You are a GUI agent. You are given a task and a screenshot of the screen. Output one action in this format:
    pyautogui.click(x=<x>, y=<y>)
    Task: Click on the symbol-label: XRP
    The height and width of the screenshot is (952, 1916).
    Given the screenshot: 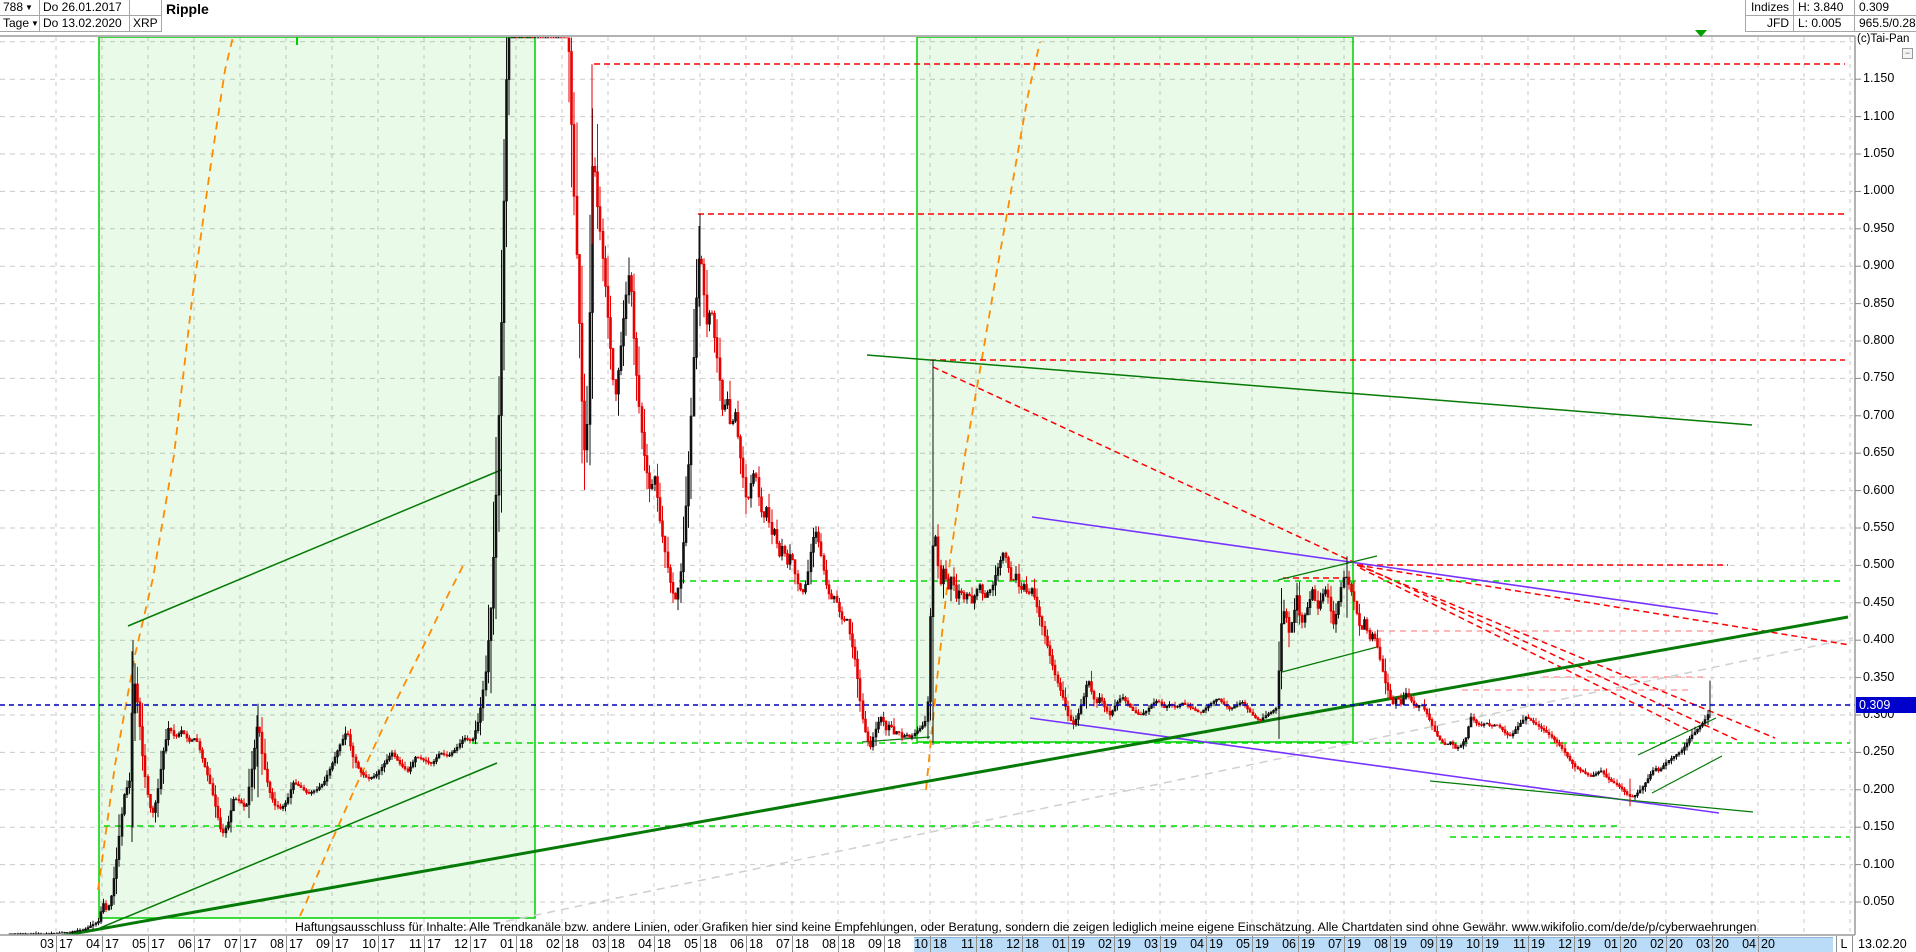 What is the action you would take?
    pyautogui.click(x=146, y=24)
    